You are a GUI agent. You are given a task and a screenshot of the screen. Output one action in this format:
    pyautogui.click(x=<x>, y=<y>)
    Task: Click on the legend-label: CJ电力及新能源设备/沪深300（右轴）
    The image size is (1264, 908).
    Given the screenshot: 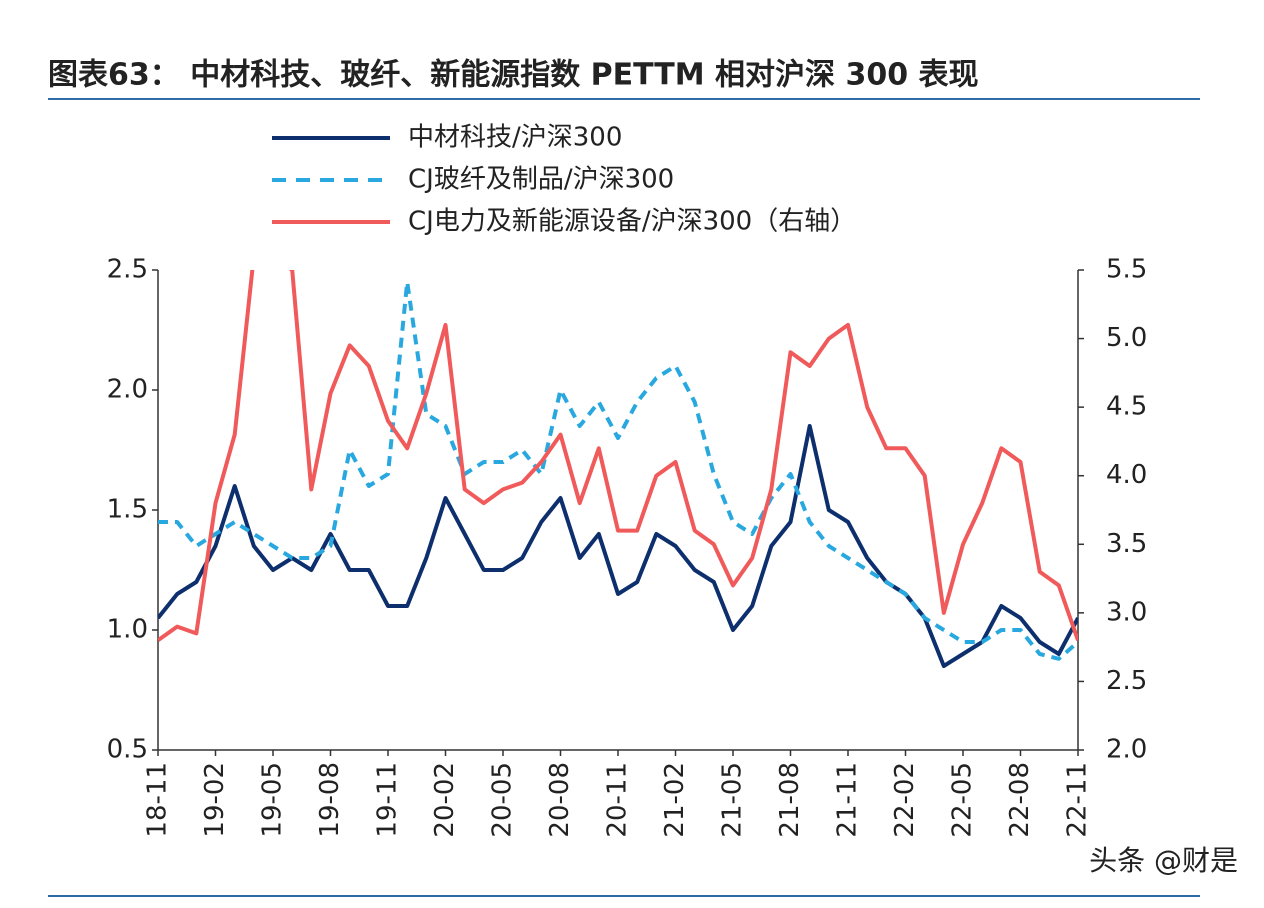 What is the action you would take?
    pyautogui.click(x=632, y=222)
    